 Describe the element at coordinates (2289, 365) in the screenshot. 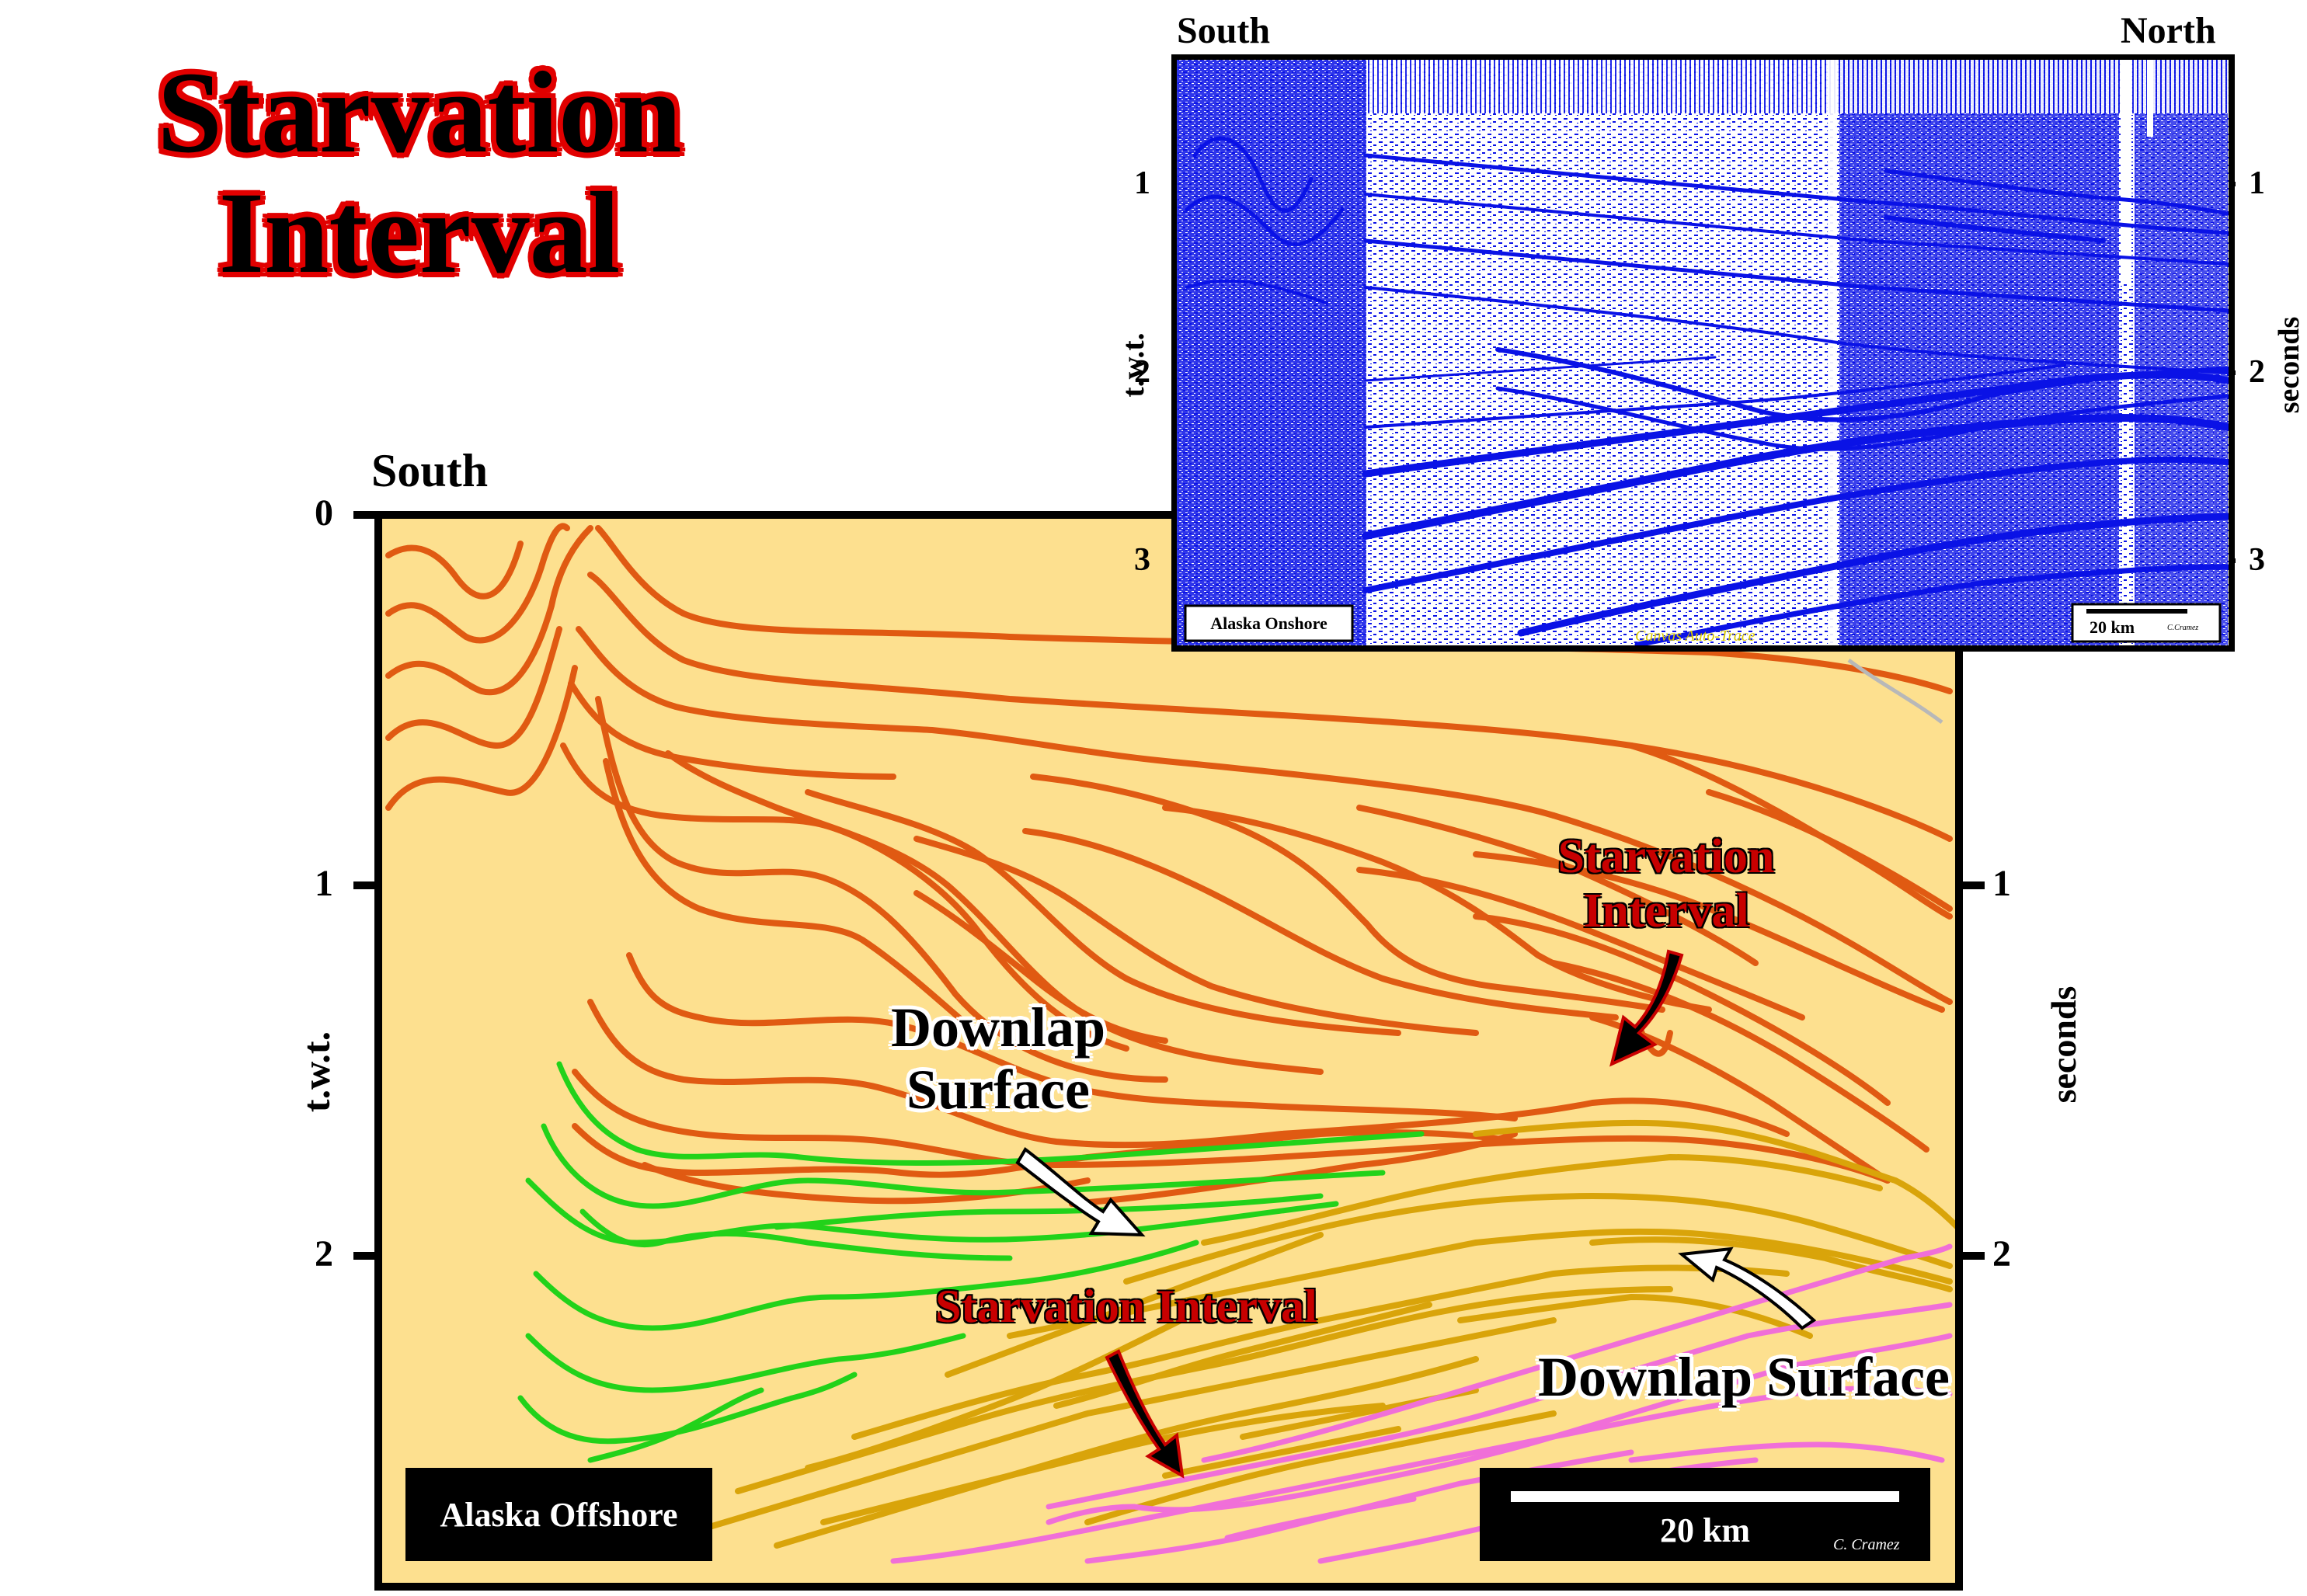

I see `seismic-seconds-label: seconds` at that location.